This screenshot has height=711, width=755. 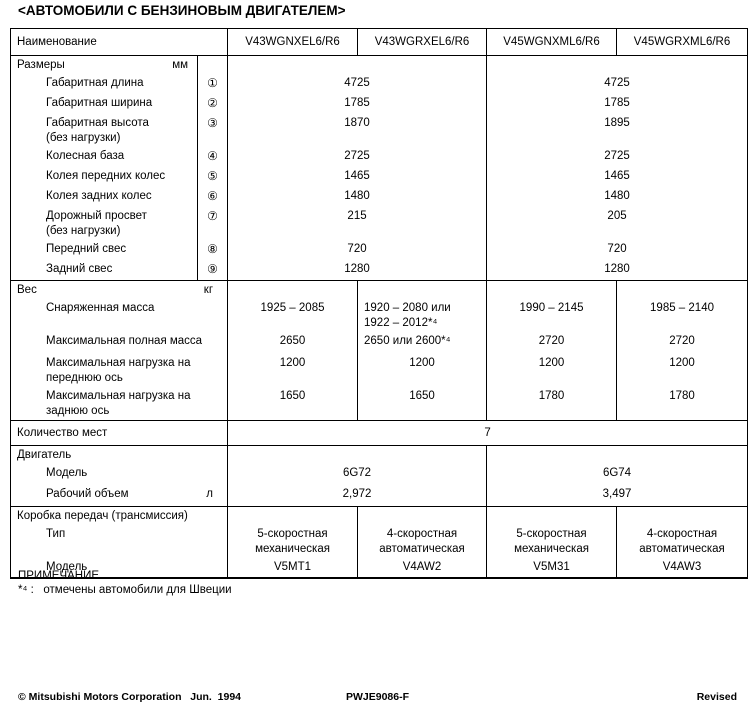 I want to click on v43-value: 1465, so click(x=357, y=177).